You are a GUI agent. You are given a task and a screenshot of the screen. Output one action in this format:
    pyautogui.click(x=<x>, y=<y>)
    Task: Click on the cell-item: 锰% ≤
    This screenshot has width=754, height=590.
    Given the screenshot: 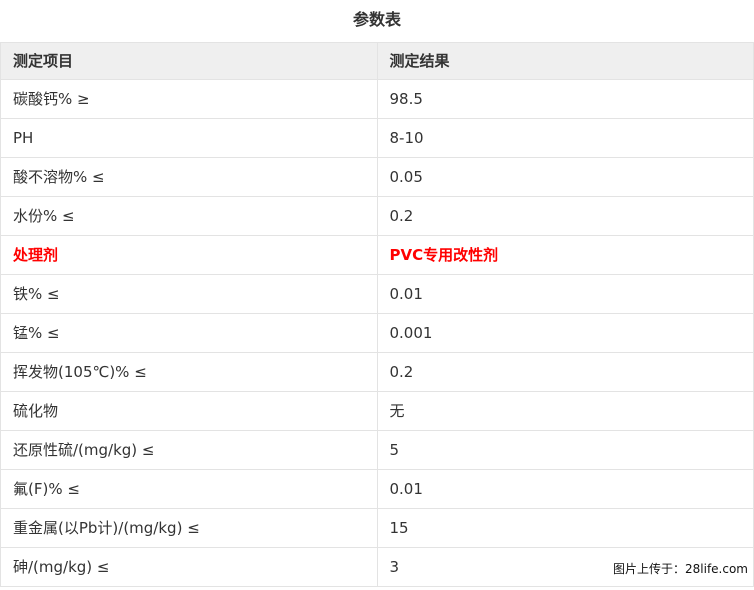 What is the action you would take?
    pyautogui.click(x=189, y=333)
    